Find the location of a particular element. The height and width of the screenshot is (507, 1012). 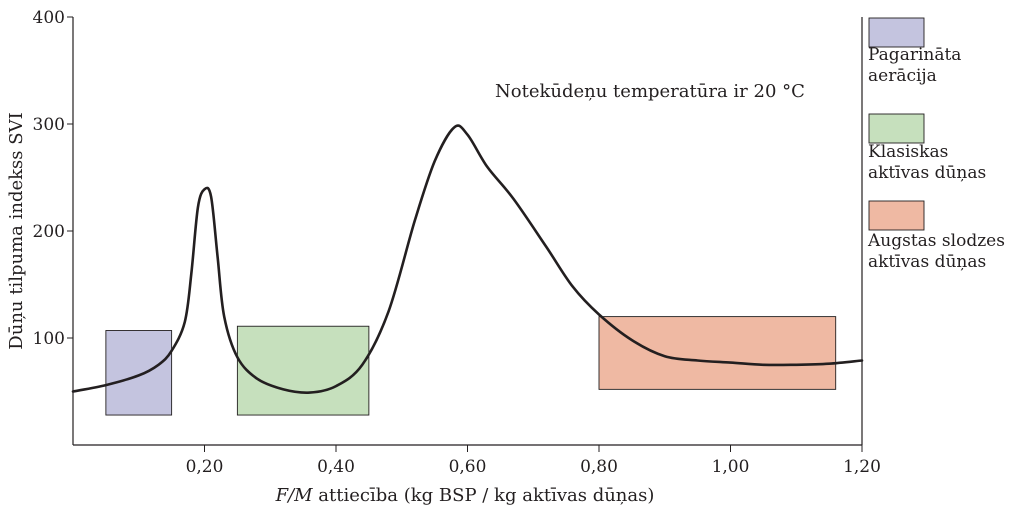

legend-label-2: Augstas slodzes is located at coordinates (936, 241).